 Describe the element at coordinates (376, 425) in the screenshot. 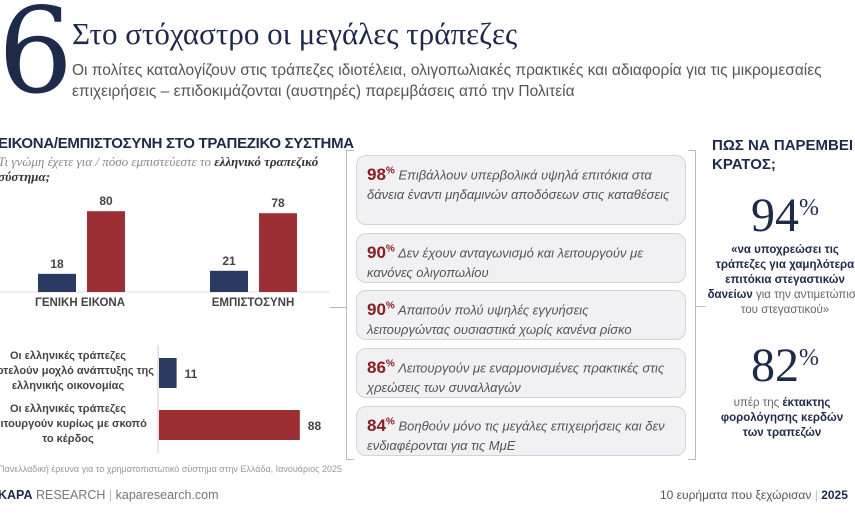

I see `percent-value: 84` at that location.